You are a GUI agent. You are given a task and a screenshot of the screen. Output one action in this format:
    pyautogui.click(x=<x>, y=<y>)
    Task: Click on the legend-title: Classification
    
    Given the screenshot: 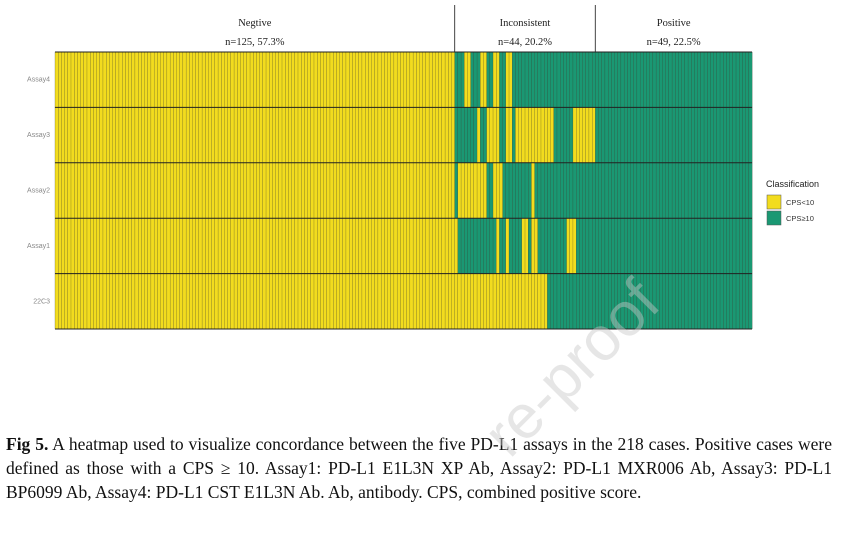 What is the action you would take?
    pyautogui.click(x=792, y=184)
    